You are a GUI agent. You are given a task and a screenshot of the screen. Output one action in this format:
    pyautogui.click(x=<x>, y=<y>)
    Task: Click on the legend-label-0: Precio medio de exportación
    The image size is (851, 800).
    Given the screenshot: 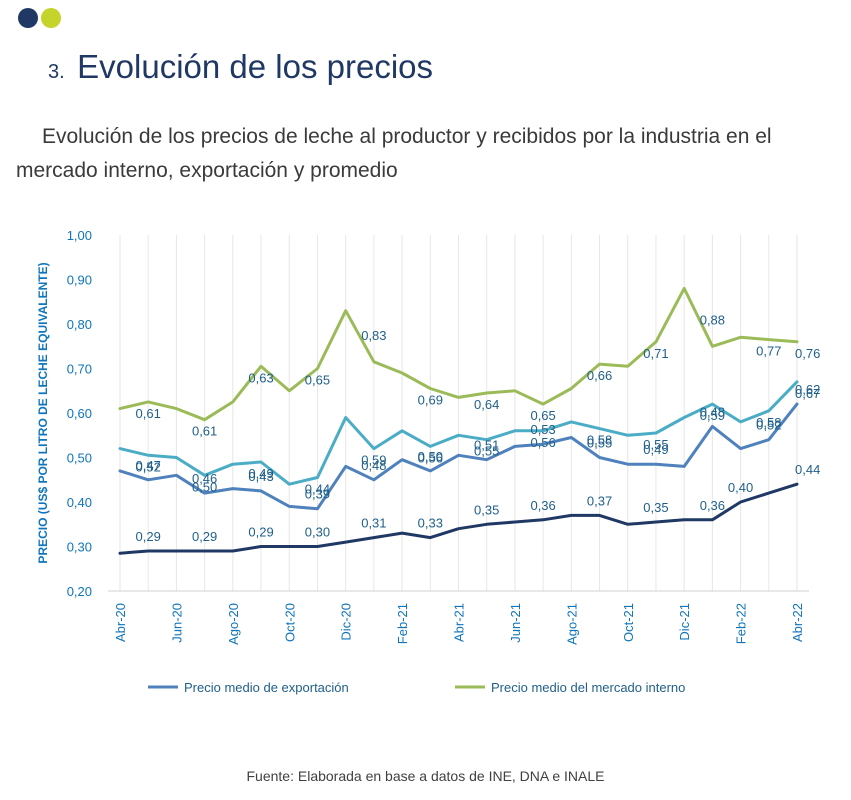 What is the action you would take?
    pyautogui.click(x=266, y=687)
    